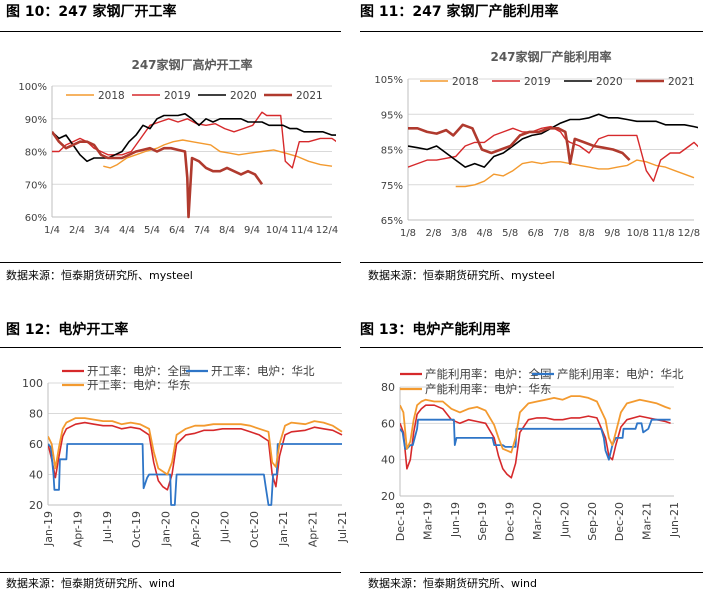 The width and height of the screenshot is (707, 605). Describe the element at coordinates (177, 96) in the screenshot. I see `legend-label: 2019` at that location.